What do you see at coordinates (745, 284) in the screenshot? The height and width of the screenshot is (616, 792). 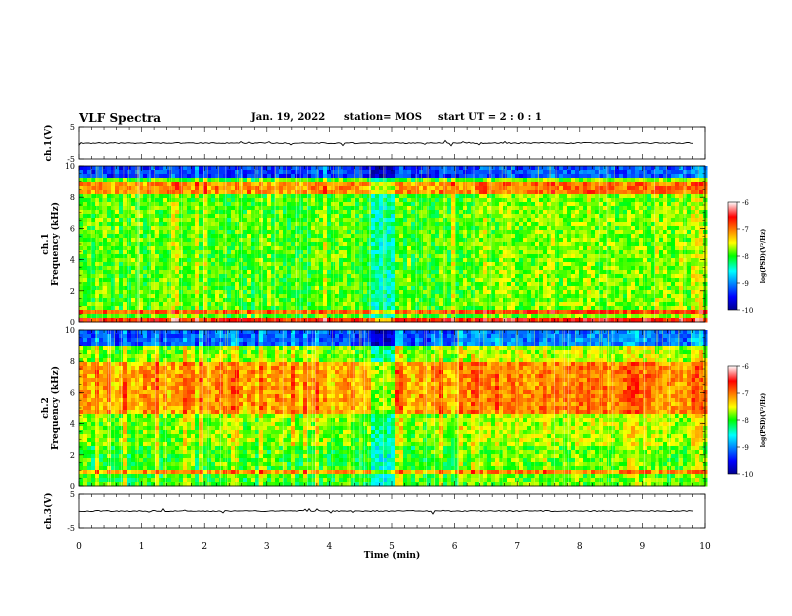 I see `ch1-spectrogram-colorbar-tick: -9` at bounding box center [745, 284].